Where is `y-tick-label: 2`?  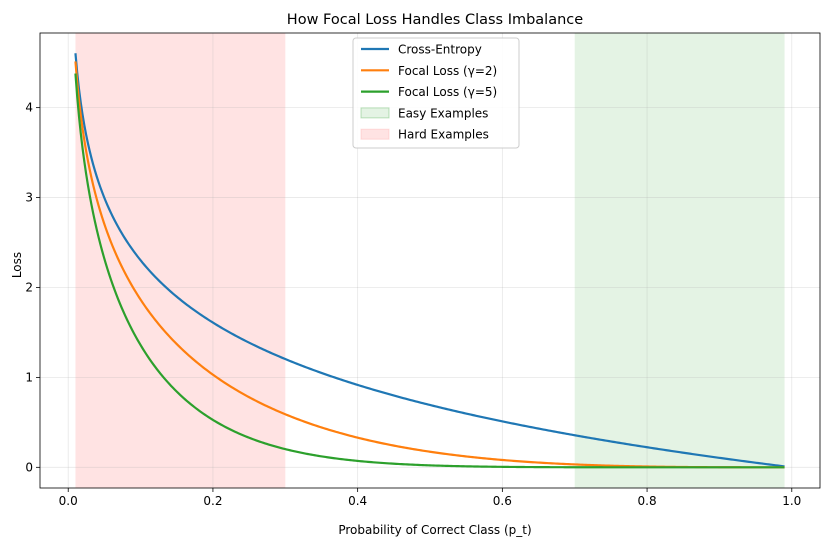
y-tick-label: 2 is located at coordinates (29, 287).